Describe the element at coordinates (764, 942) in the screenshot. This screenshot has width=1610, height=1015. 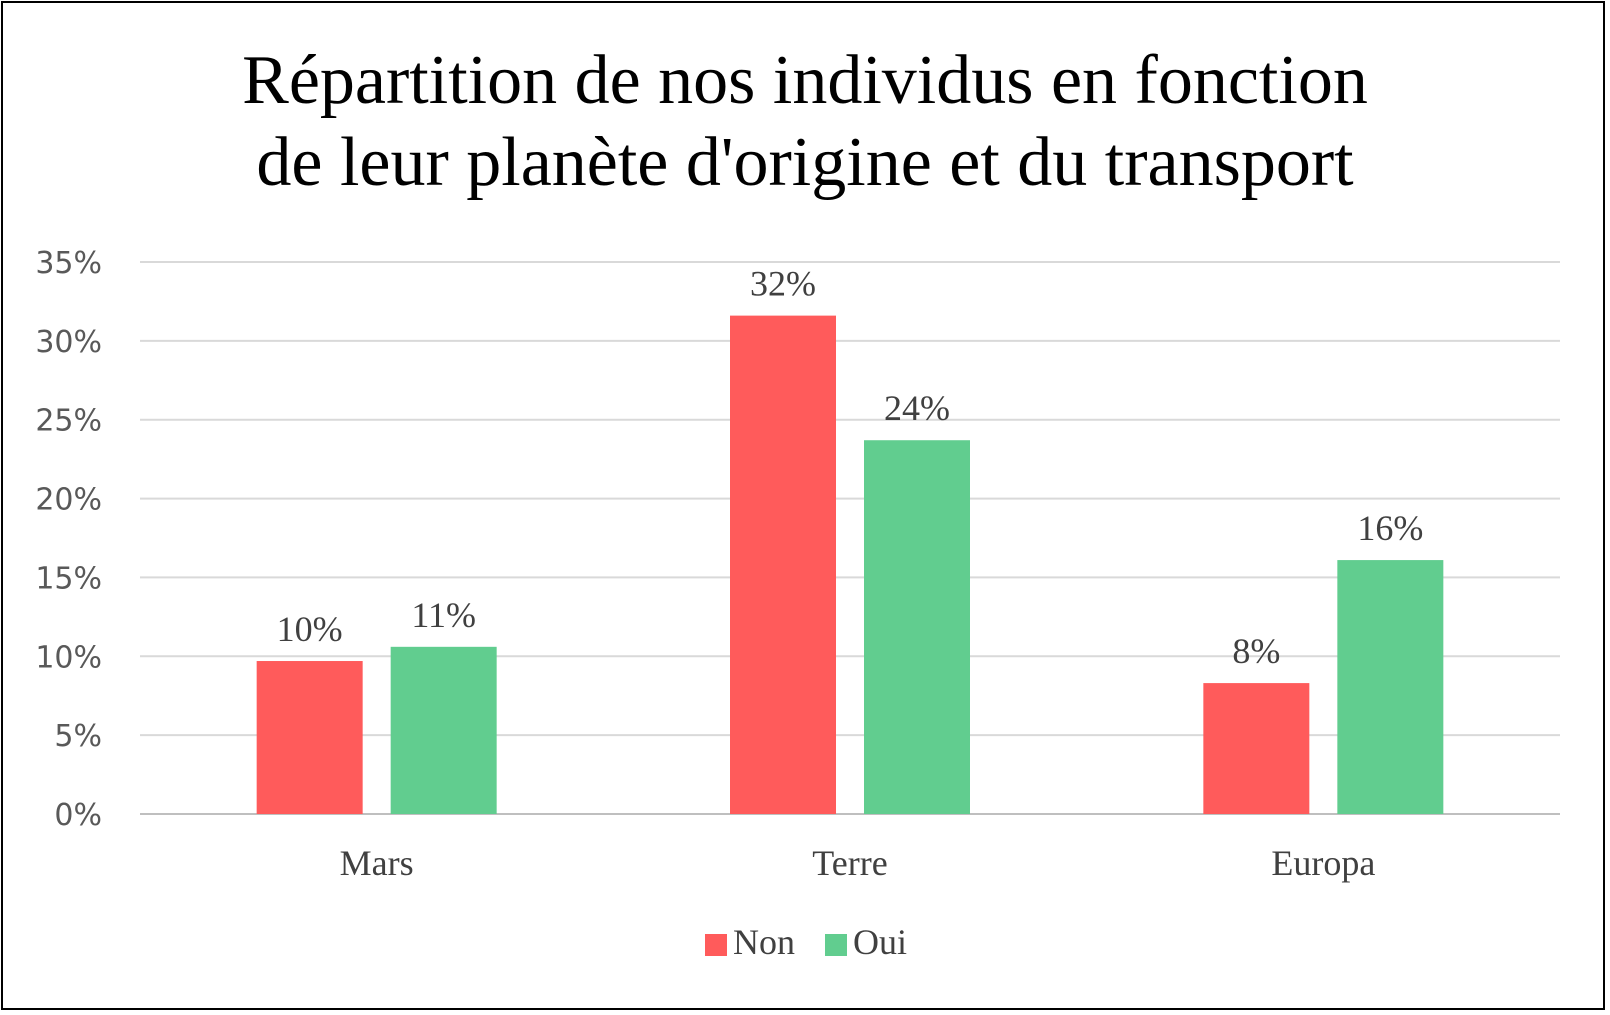
I see `legend-label-non: Non` at that location.